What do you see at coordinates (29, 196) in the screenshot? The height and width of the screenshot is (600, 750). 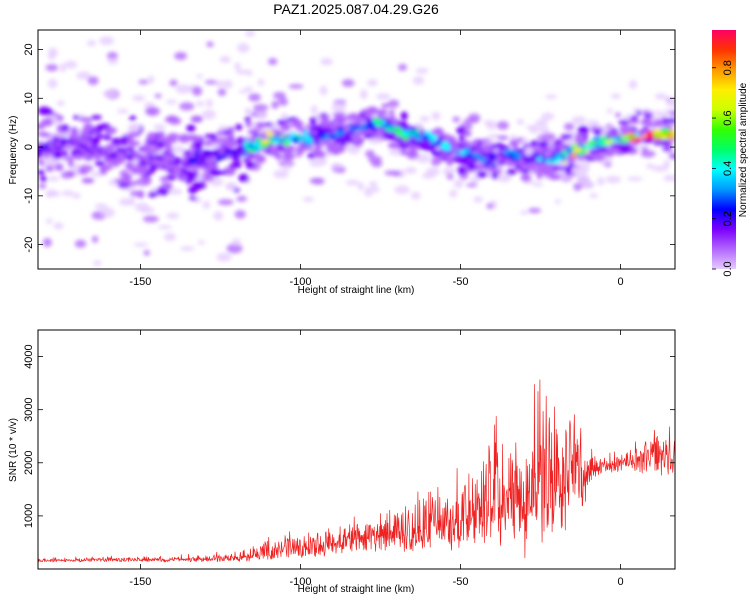 I see `y-tick-label: -10` at bounding box center [29, 196].